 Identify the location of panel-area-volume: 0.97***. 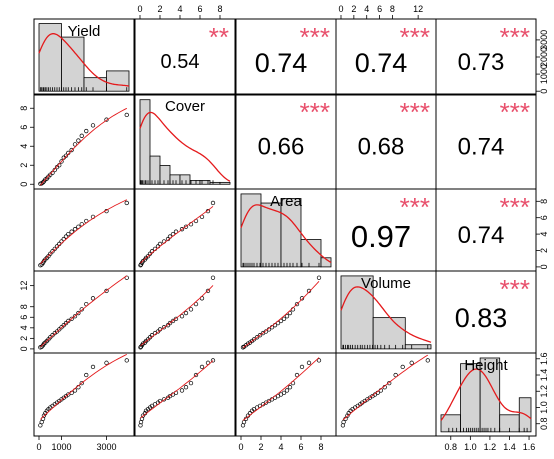
(386, 230).